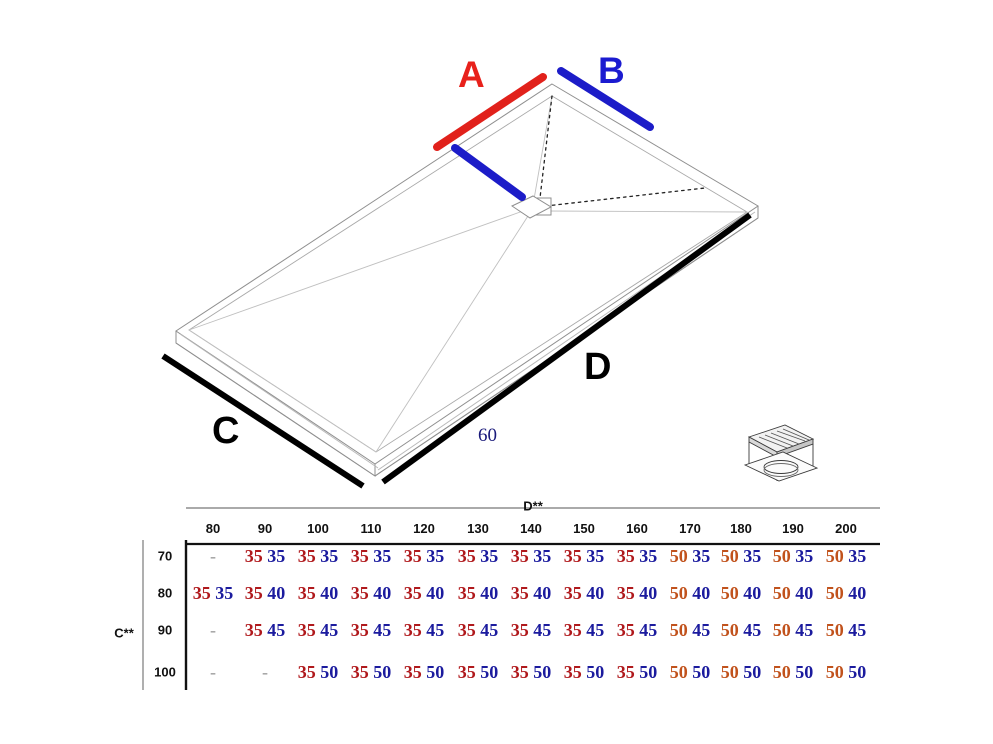 This screenshot has width=993, height=744. Describe the element at coordinates (584, 528) in the screenshot. I see `table-col-header-150: 150` at that location.